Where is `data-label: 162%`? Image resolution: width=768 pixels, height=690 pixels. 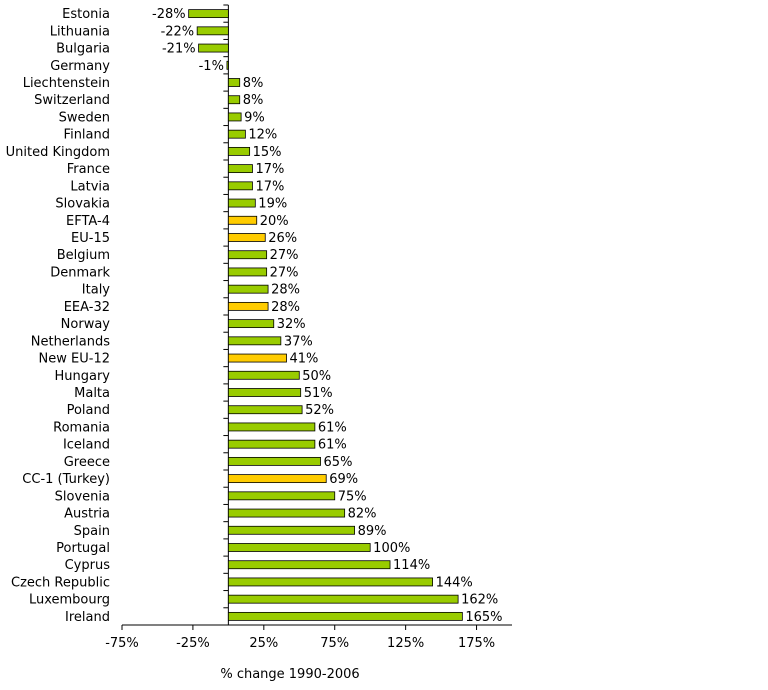
data-label: 162% is located at coordinates (479, 600).